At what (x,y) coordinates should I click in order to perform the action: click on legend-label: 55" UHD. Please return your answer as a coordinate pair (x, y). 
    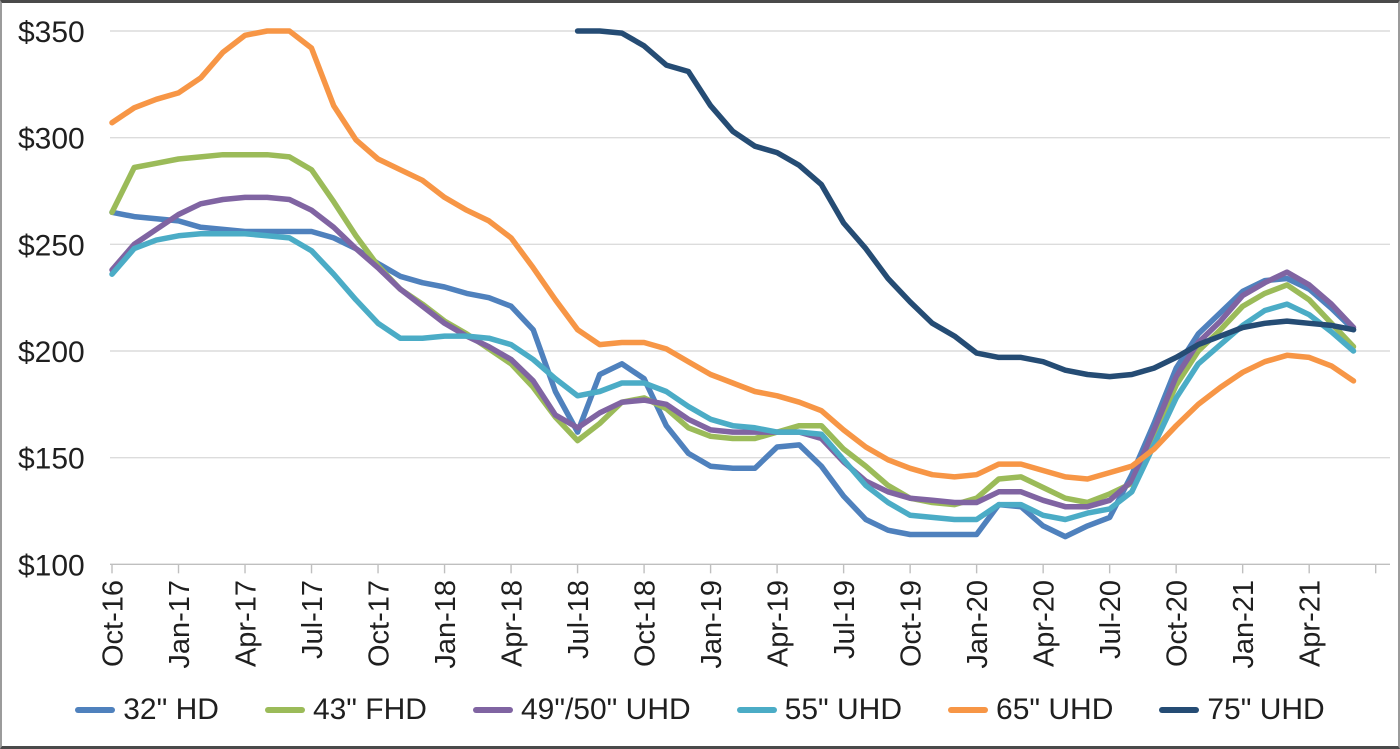
    Looking at the image, I should click on (843, 709).